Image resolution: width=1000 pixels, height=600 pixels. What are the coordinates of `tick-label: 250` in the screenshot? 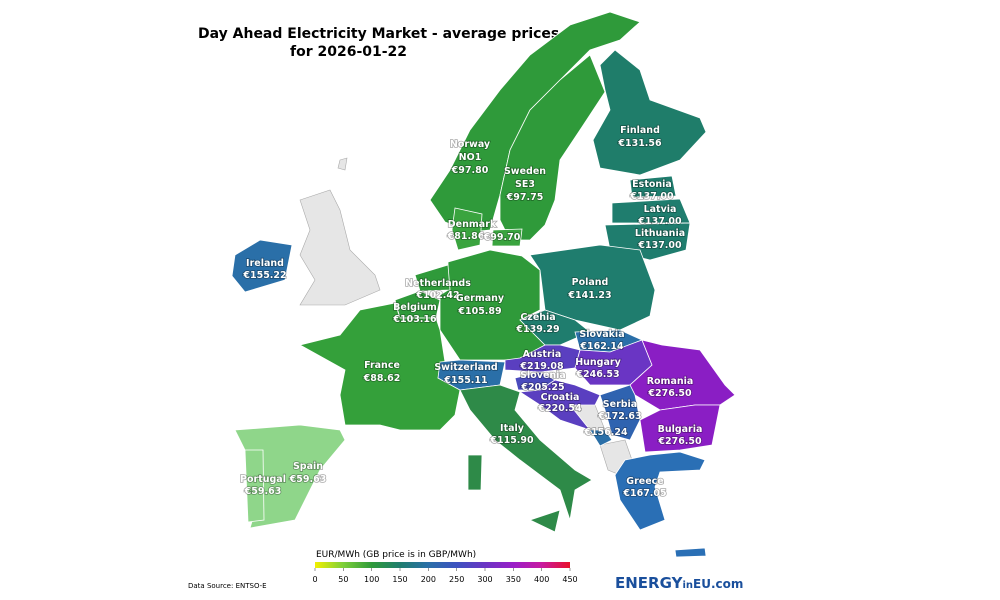 It's located at (456, 579).